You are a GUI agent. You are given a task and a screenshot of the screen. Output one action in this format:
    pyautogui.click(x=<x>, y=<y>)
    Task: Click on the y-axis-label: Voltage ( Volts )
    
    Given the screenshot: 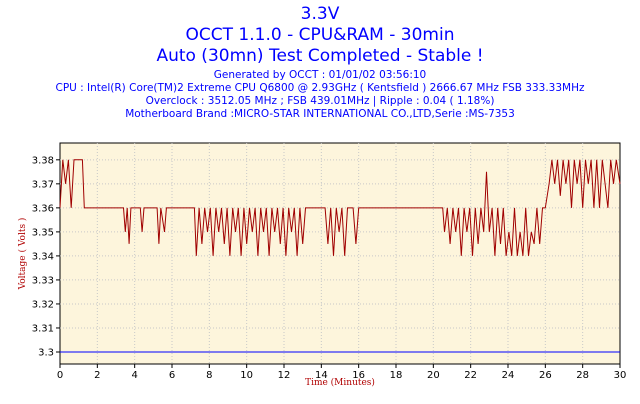 What is the action you would take?
    pyautogui.click(x=22, y=254)
    